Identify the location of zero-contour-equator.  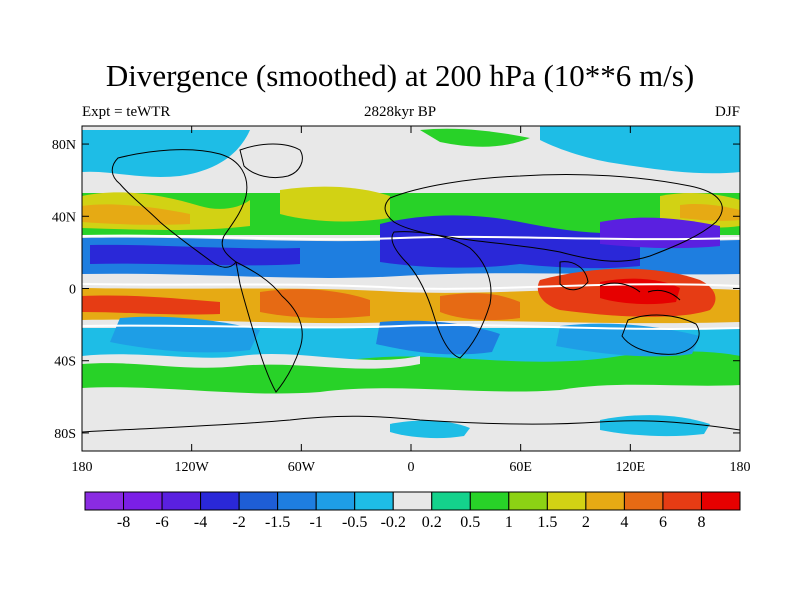
(411, 286).